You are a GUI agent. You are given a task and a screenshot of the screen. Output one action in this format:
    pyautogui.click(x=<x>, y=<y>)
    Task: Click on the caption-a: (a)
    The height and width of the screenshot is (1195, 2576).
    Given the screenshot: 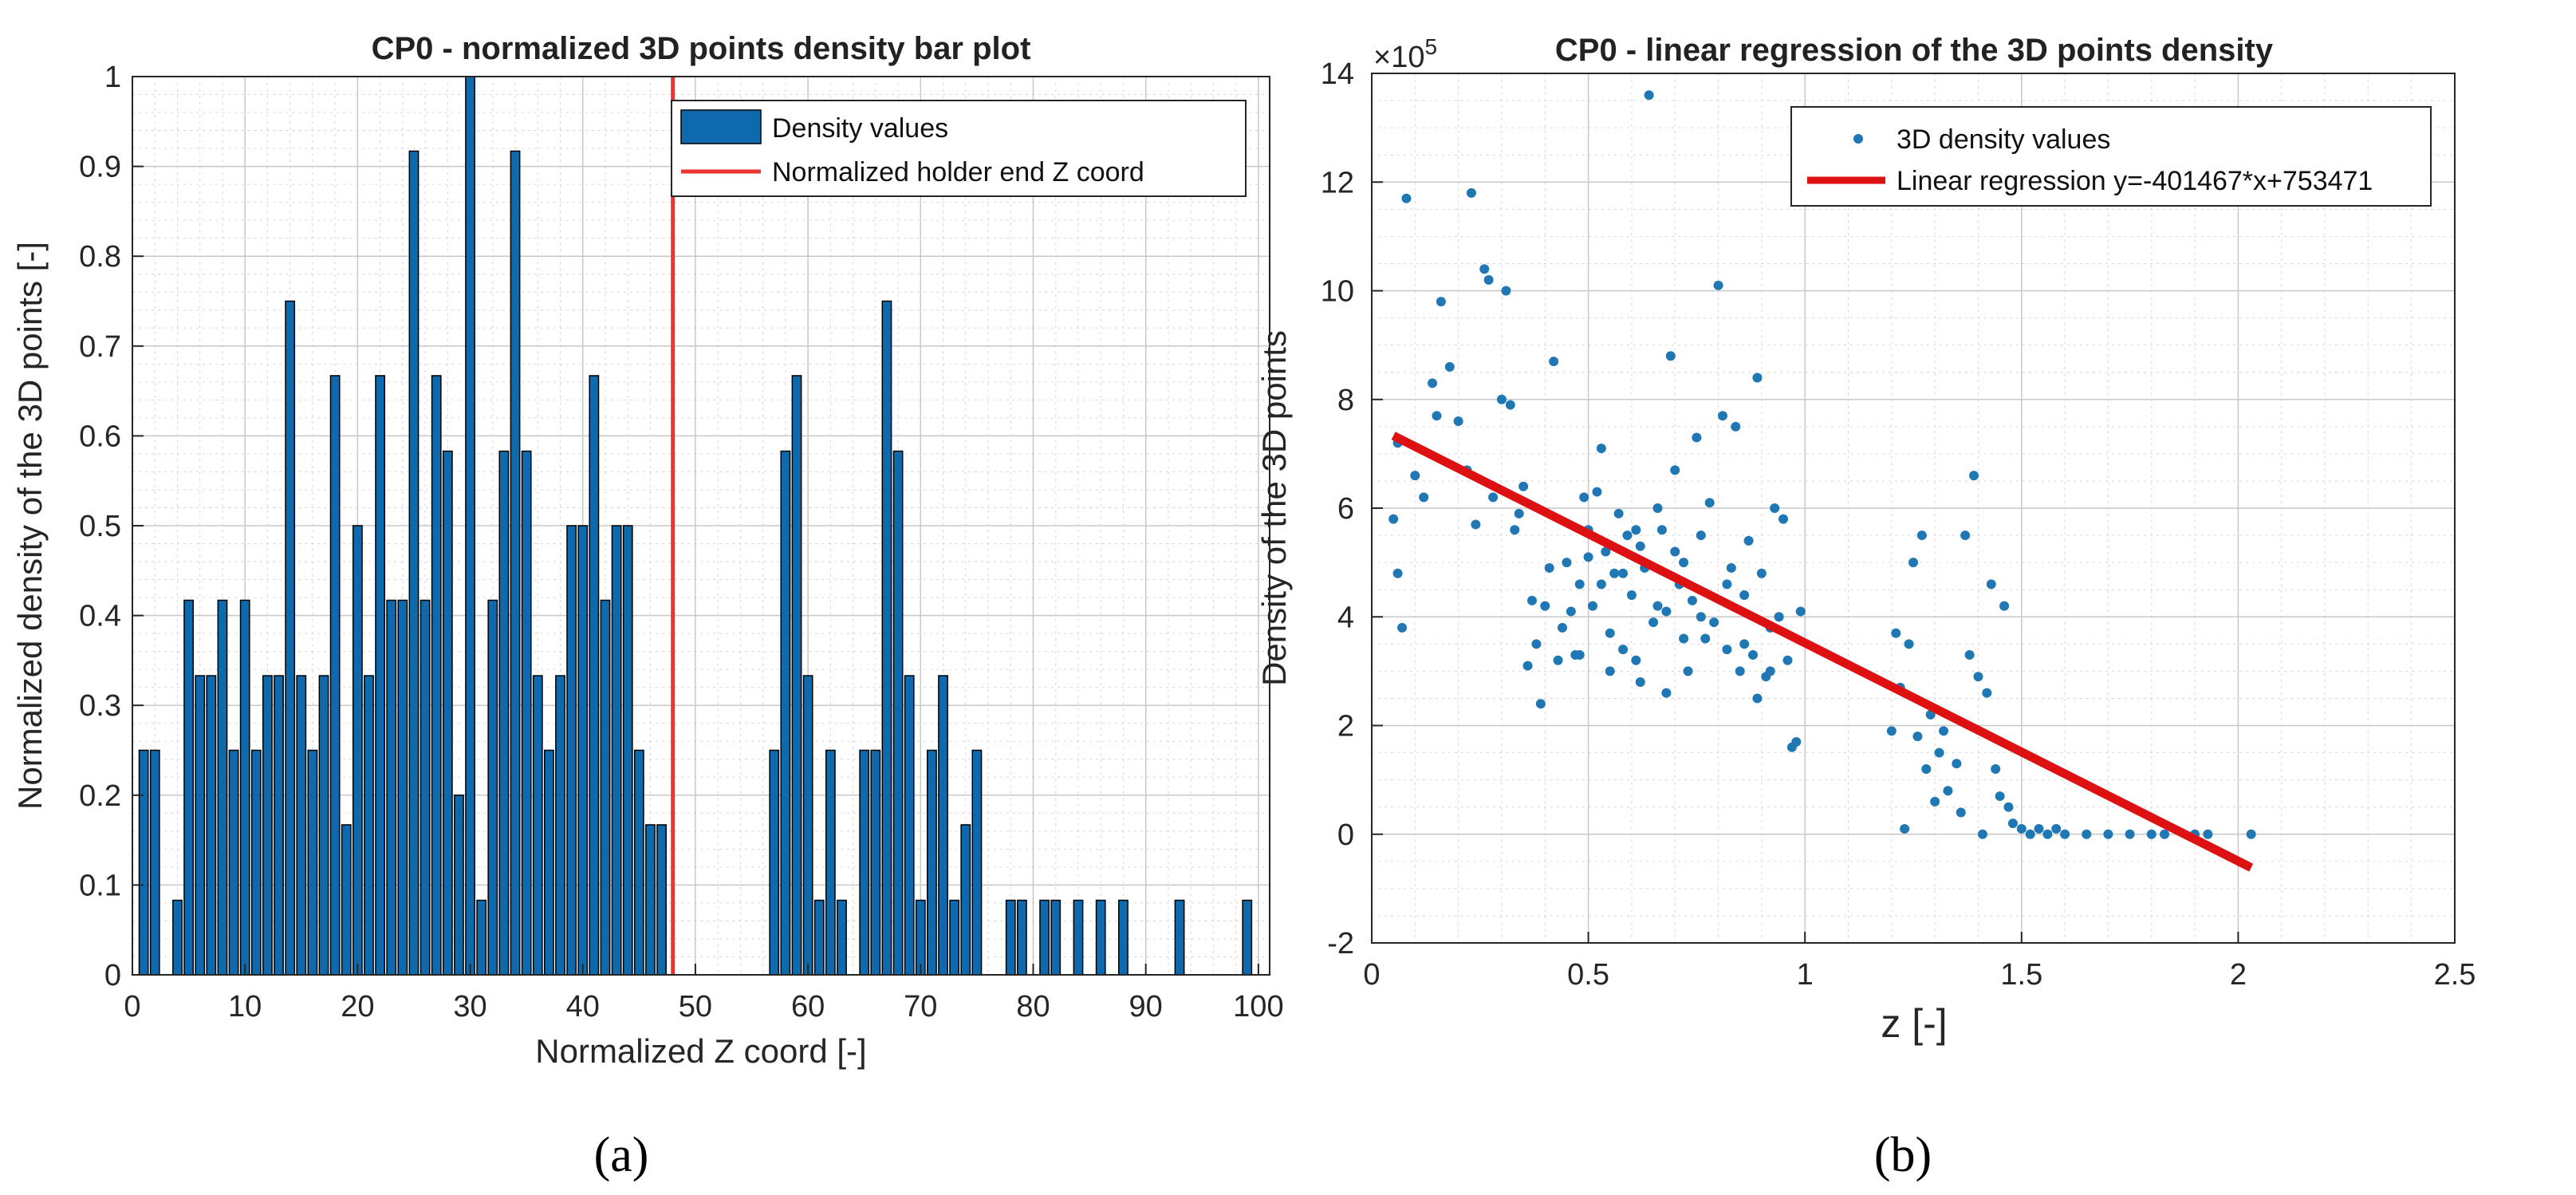 What is the action you would take?
    pyautogui.click(x=621, y=1155)
    